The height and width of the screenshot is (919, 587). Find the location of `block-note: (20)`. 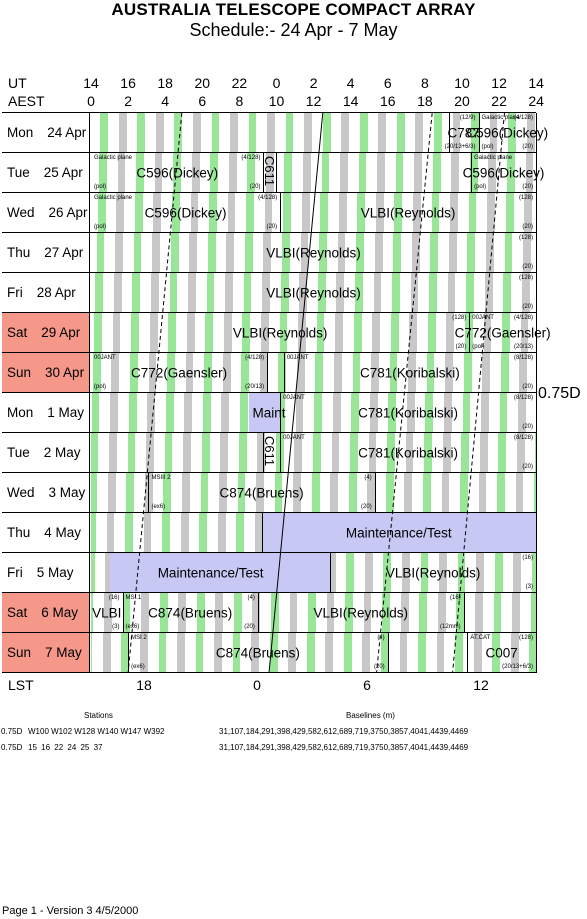

block-note: (20) is located at coordinates (379, 667).